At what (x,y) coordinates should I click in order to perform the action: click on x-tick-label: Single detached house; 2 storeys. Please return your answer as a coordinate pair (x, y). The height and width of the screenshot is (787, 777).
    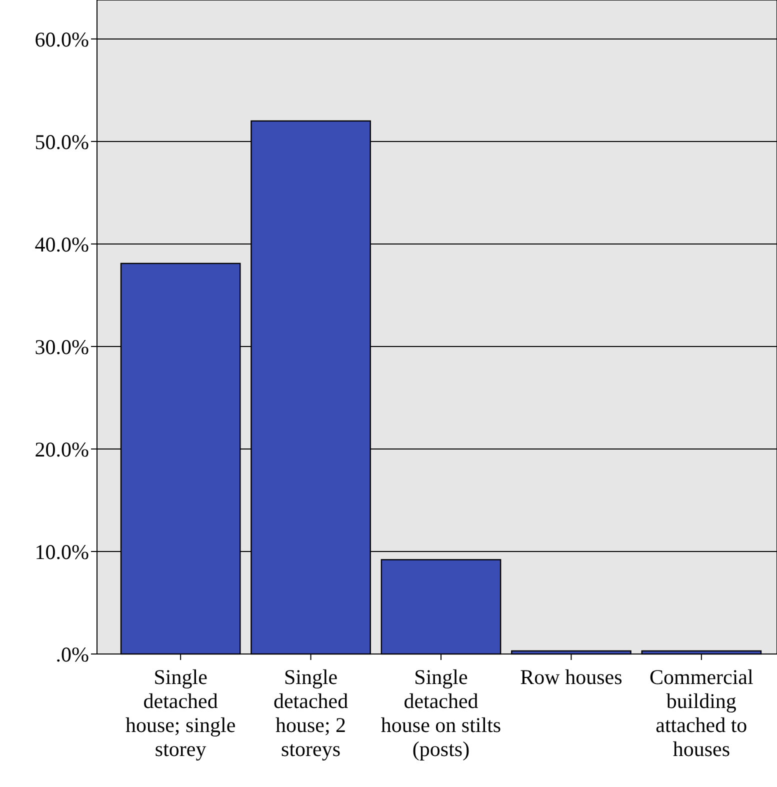
    Looking at the image, I should click on (311, 713).